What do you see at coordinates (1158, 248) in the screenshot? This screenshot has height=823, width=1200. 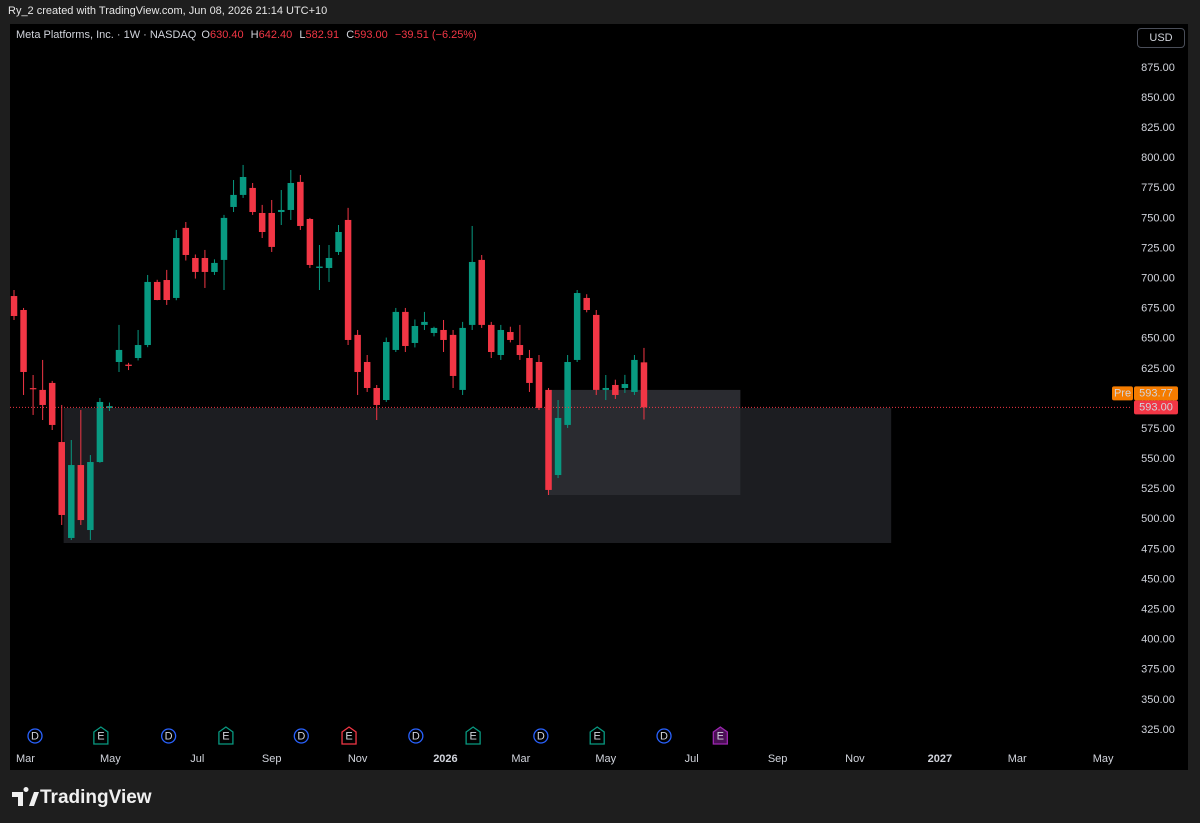 I see `y-tick-label: 725.00` at bounding box center [1158, 248].